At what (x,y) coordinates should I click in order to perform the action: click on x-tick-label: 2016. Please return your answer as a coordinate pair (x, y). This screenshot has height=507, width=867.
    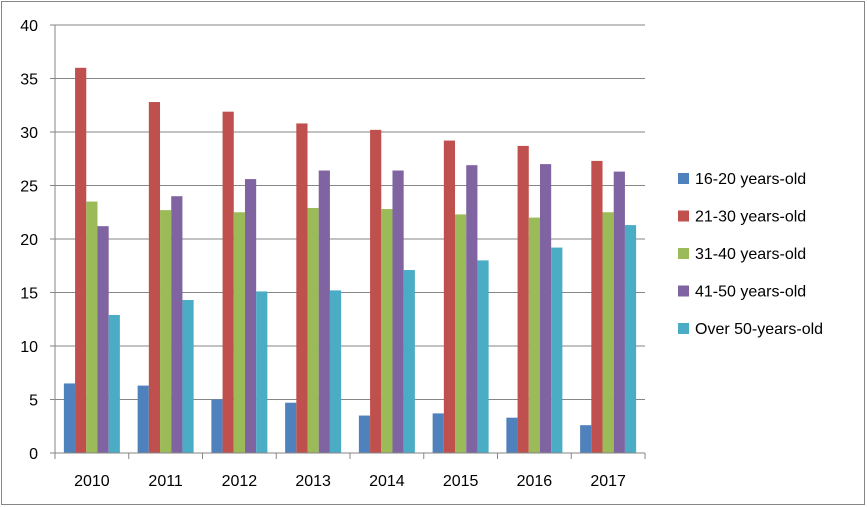
    Looking at the image, I should click on (535, 481).